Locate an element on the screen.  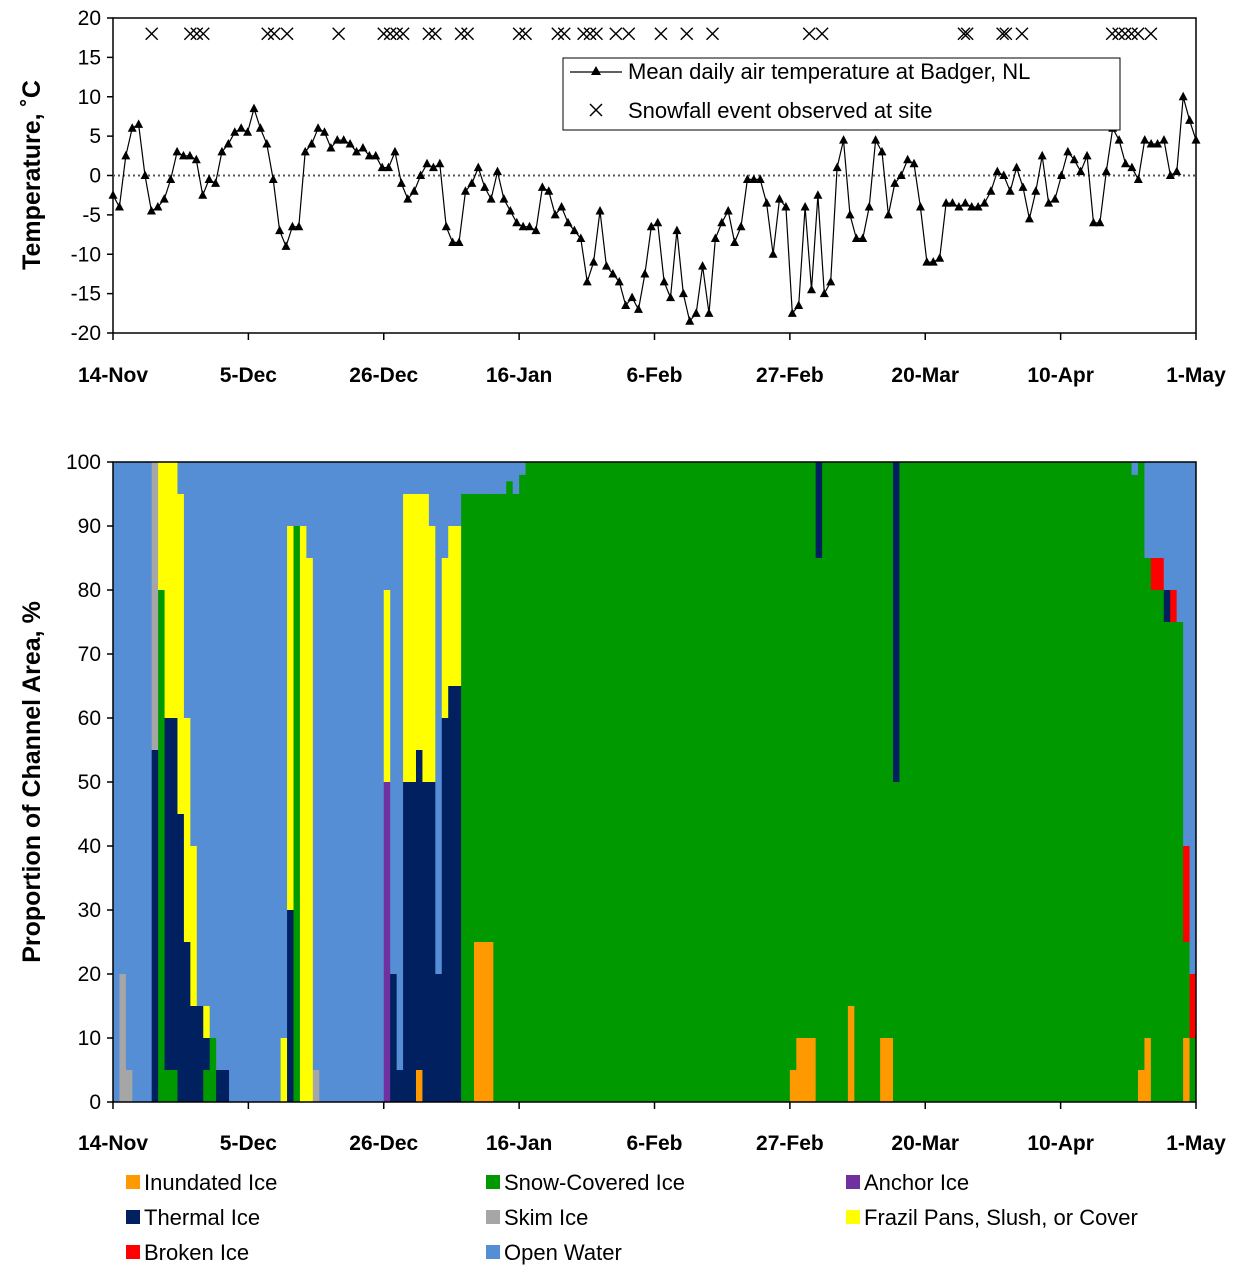
temperature-x-tick-label: 6-Feb is located at coordinates (654, 375).